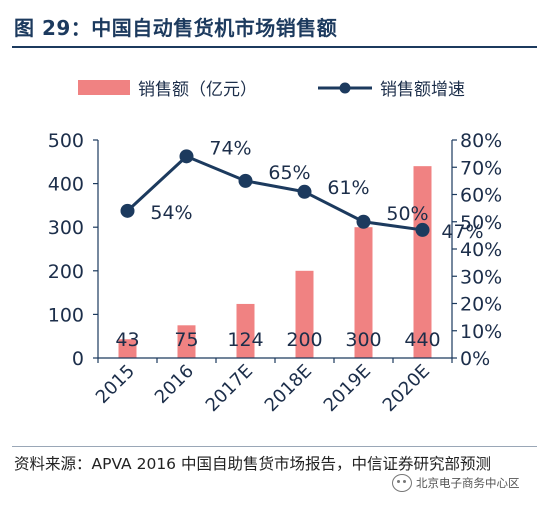  What do you see at coordinates (127, 348) in the screenshot?
I see `bar-2015` at bounding box center [127, 348].